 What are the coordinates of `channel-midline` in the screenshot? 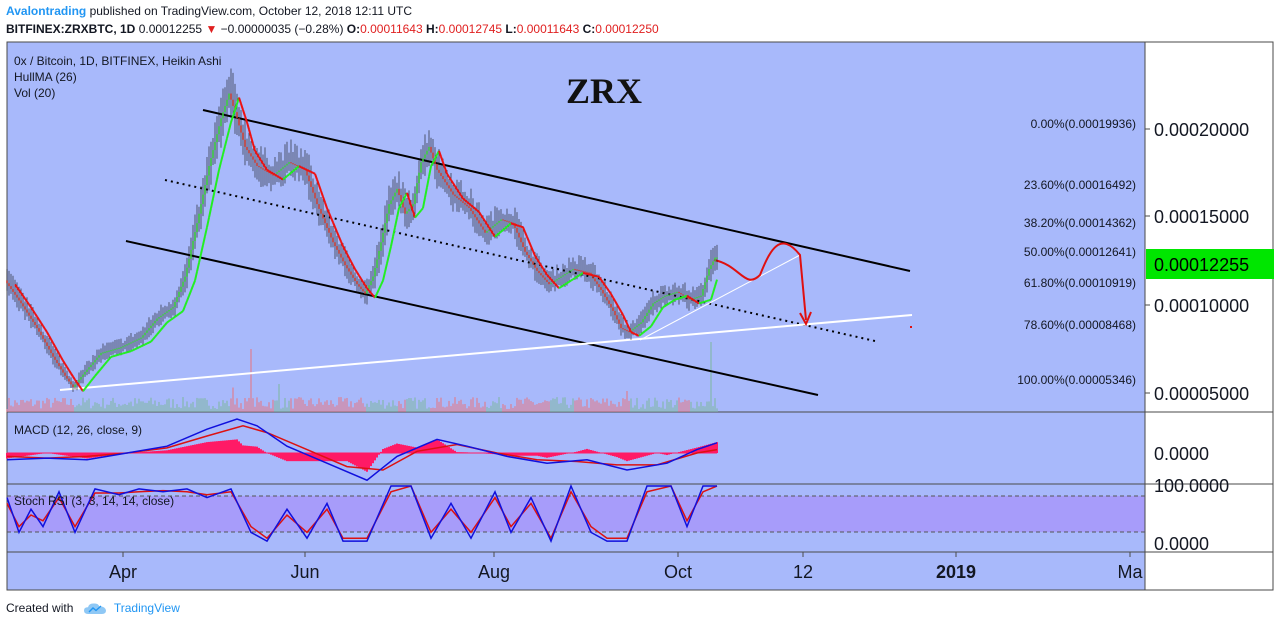 It's located at (520, 260).